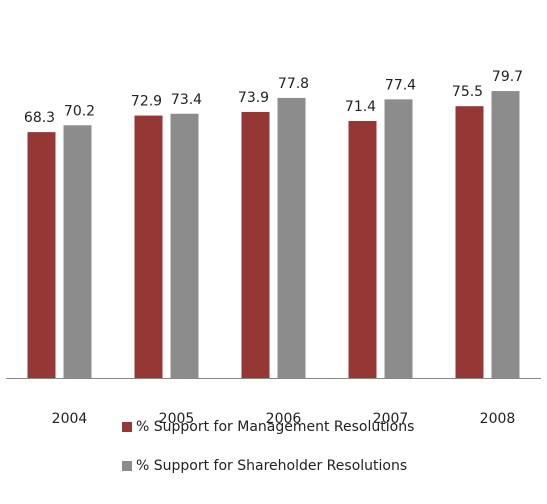  What do you see at coordinates (391, 419) in the screenshot?
I see `x-tick-label: 2007` at bounding box center [391, 419].